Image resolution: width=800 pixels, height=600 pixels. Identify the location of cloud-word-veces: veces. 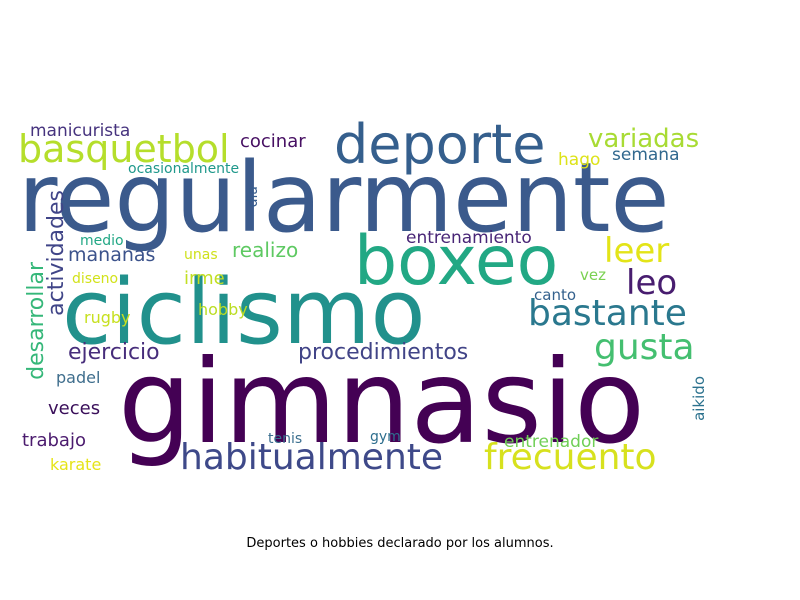
(74, 408).